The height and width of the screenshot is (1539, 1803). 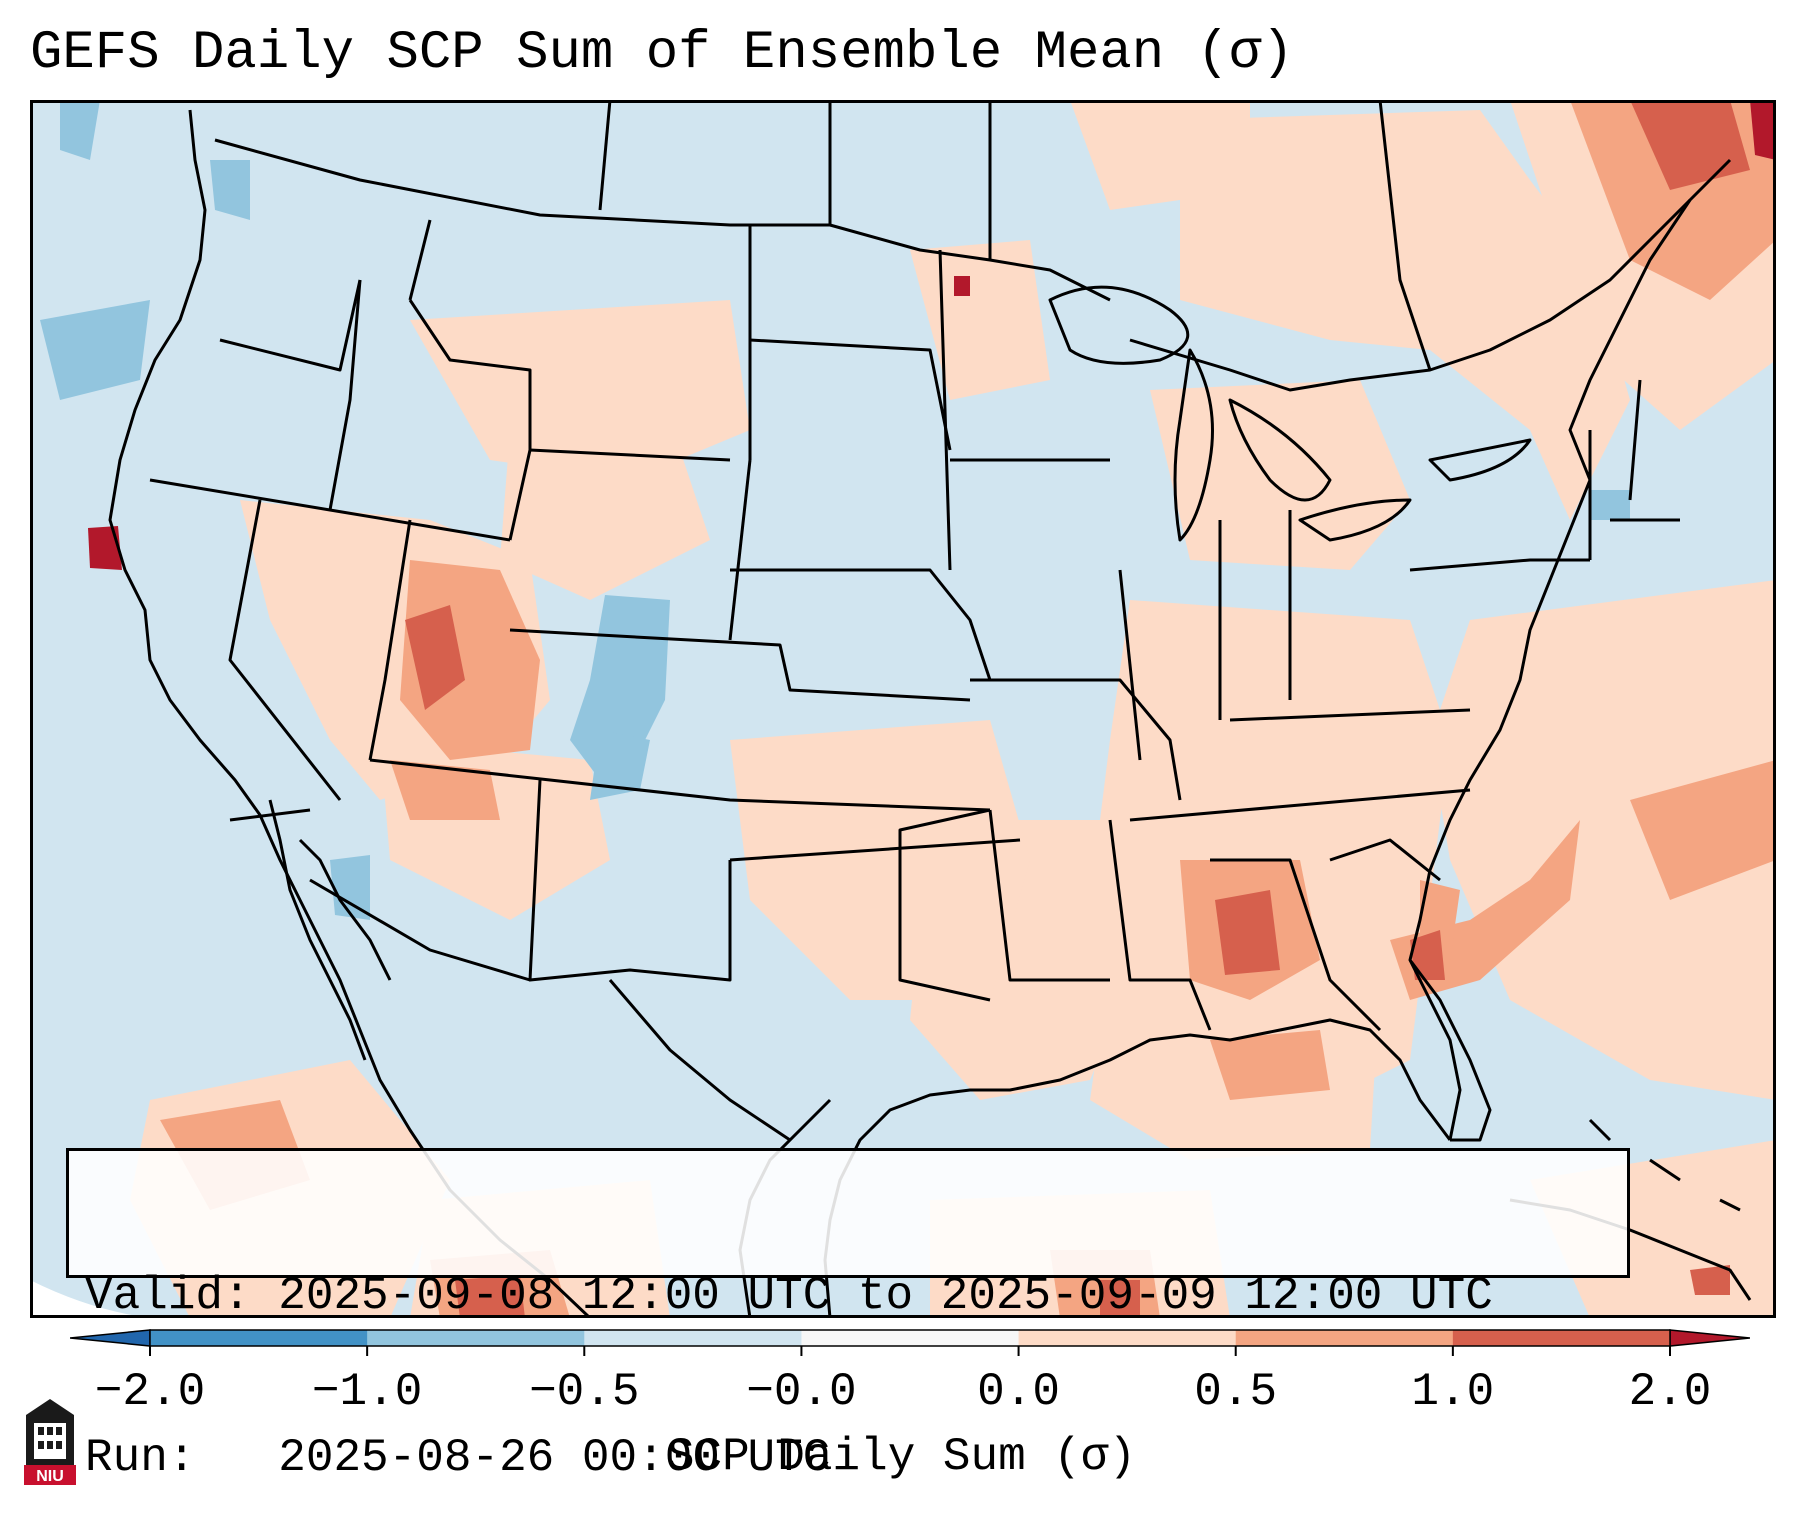 I want to click on colorbar-tick-label: −0.0, so click(x=801, y=1392).